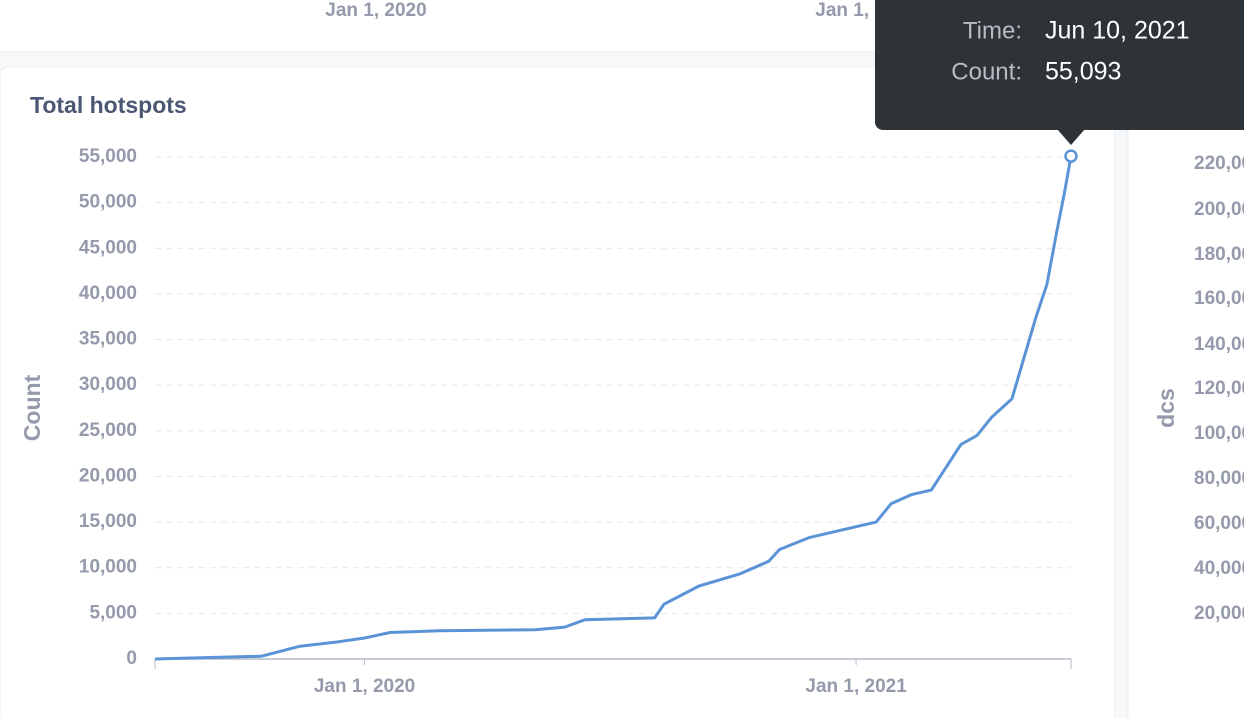 The height and width of the screenshot is (718, 1244). What do you see at coordinates (856, 686) in the screenshot?
I see `x-tick-label: Jan 1, 2021` at bounding box center [856, 686].